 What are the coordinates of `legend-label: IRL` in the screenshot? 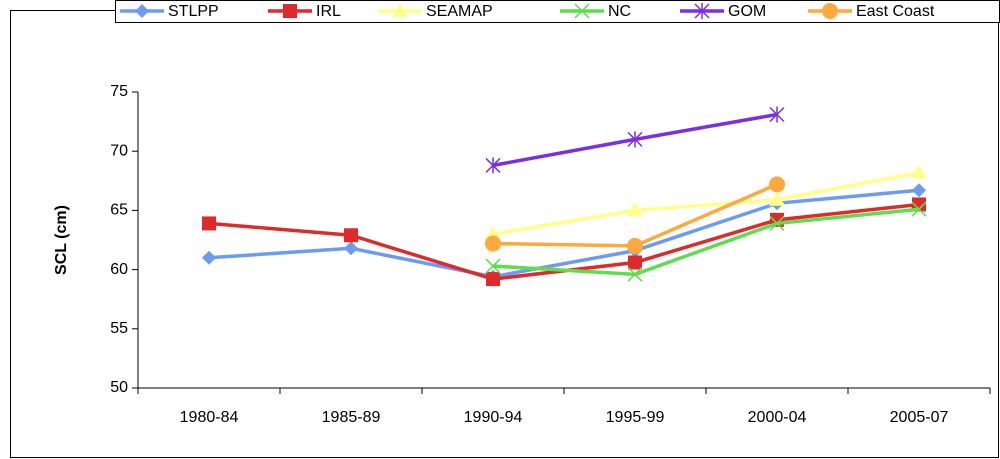 It's located at (328, 11).